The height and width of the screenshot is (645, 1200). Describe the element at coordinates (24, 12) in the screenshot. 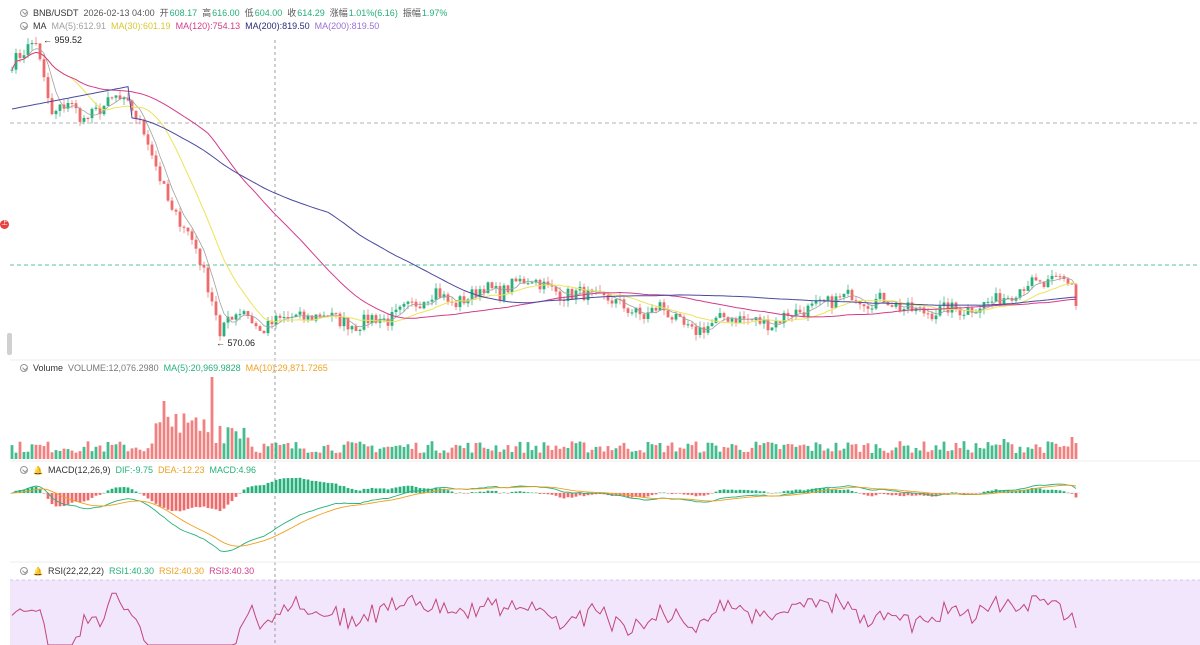

I see `collapse-toggle-icon` at that location.